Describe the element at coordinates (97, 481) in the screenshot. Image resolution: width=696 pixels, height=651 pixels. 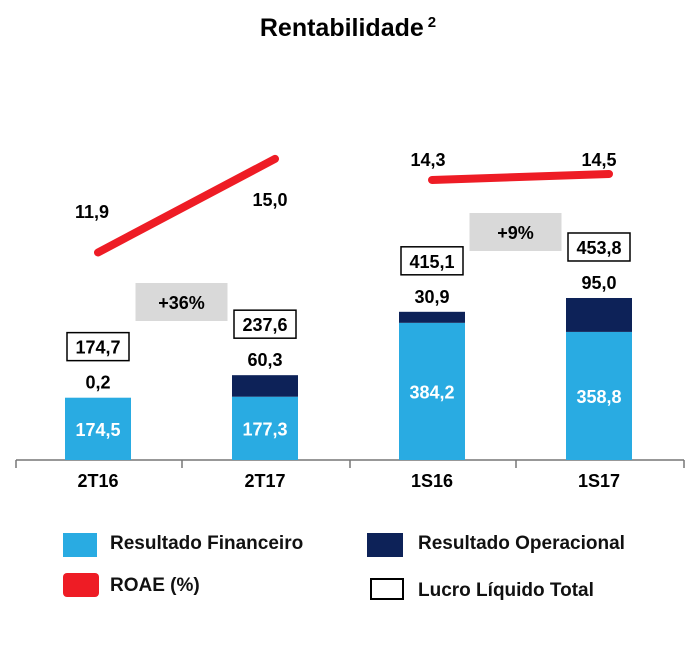
I see `x-tick-label: 2T16` at that location.